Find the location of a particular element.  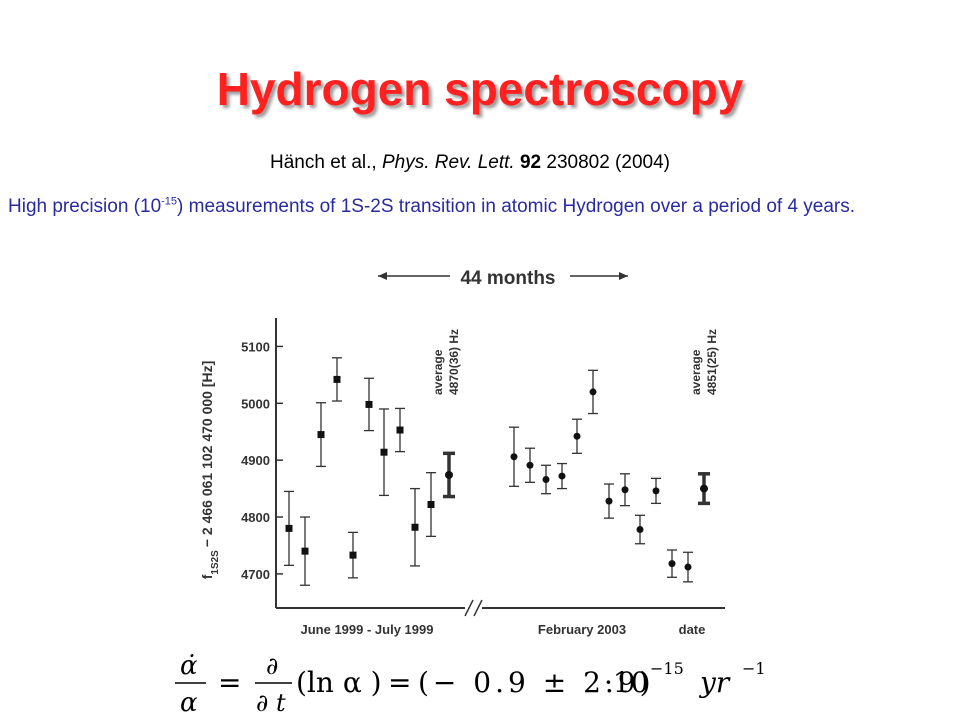

formula-times-ten: ·10 is located at coordinates (626, 682).